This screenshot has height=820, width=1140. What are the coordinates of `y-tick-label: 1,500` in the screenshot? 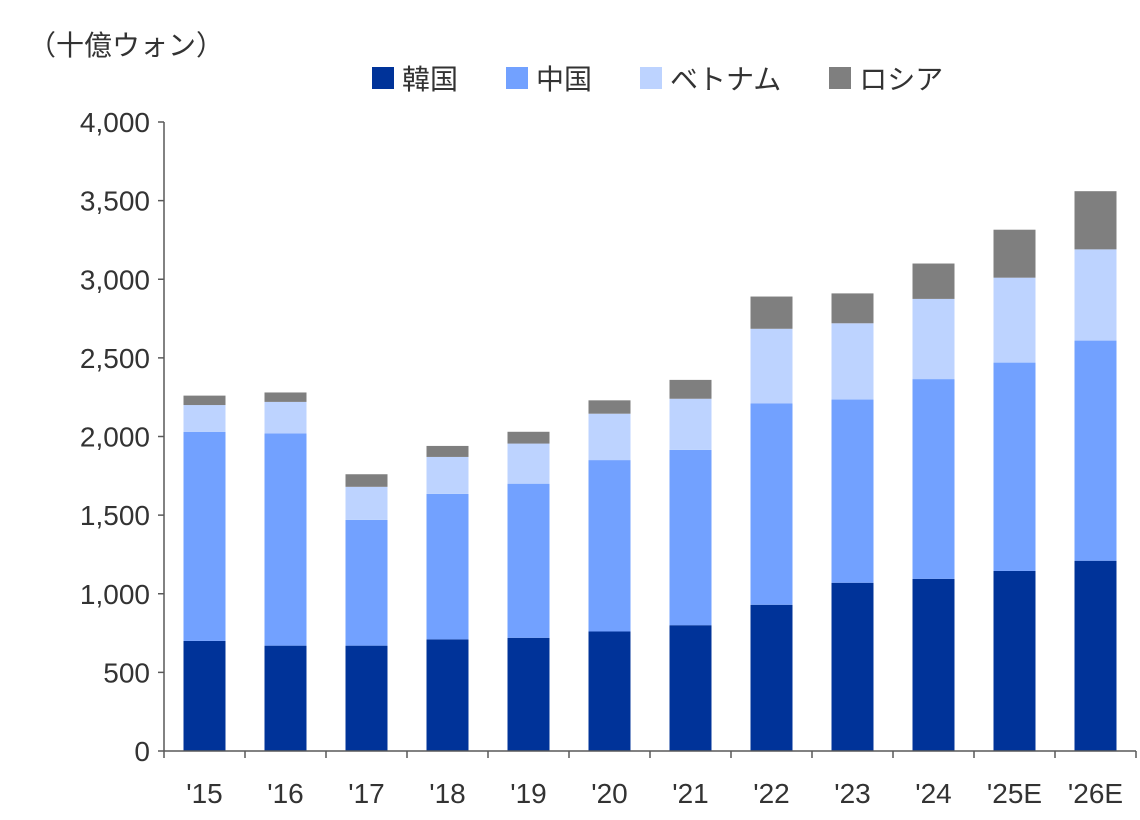 It's located at (115, 515).